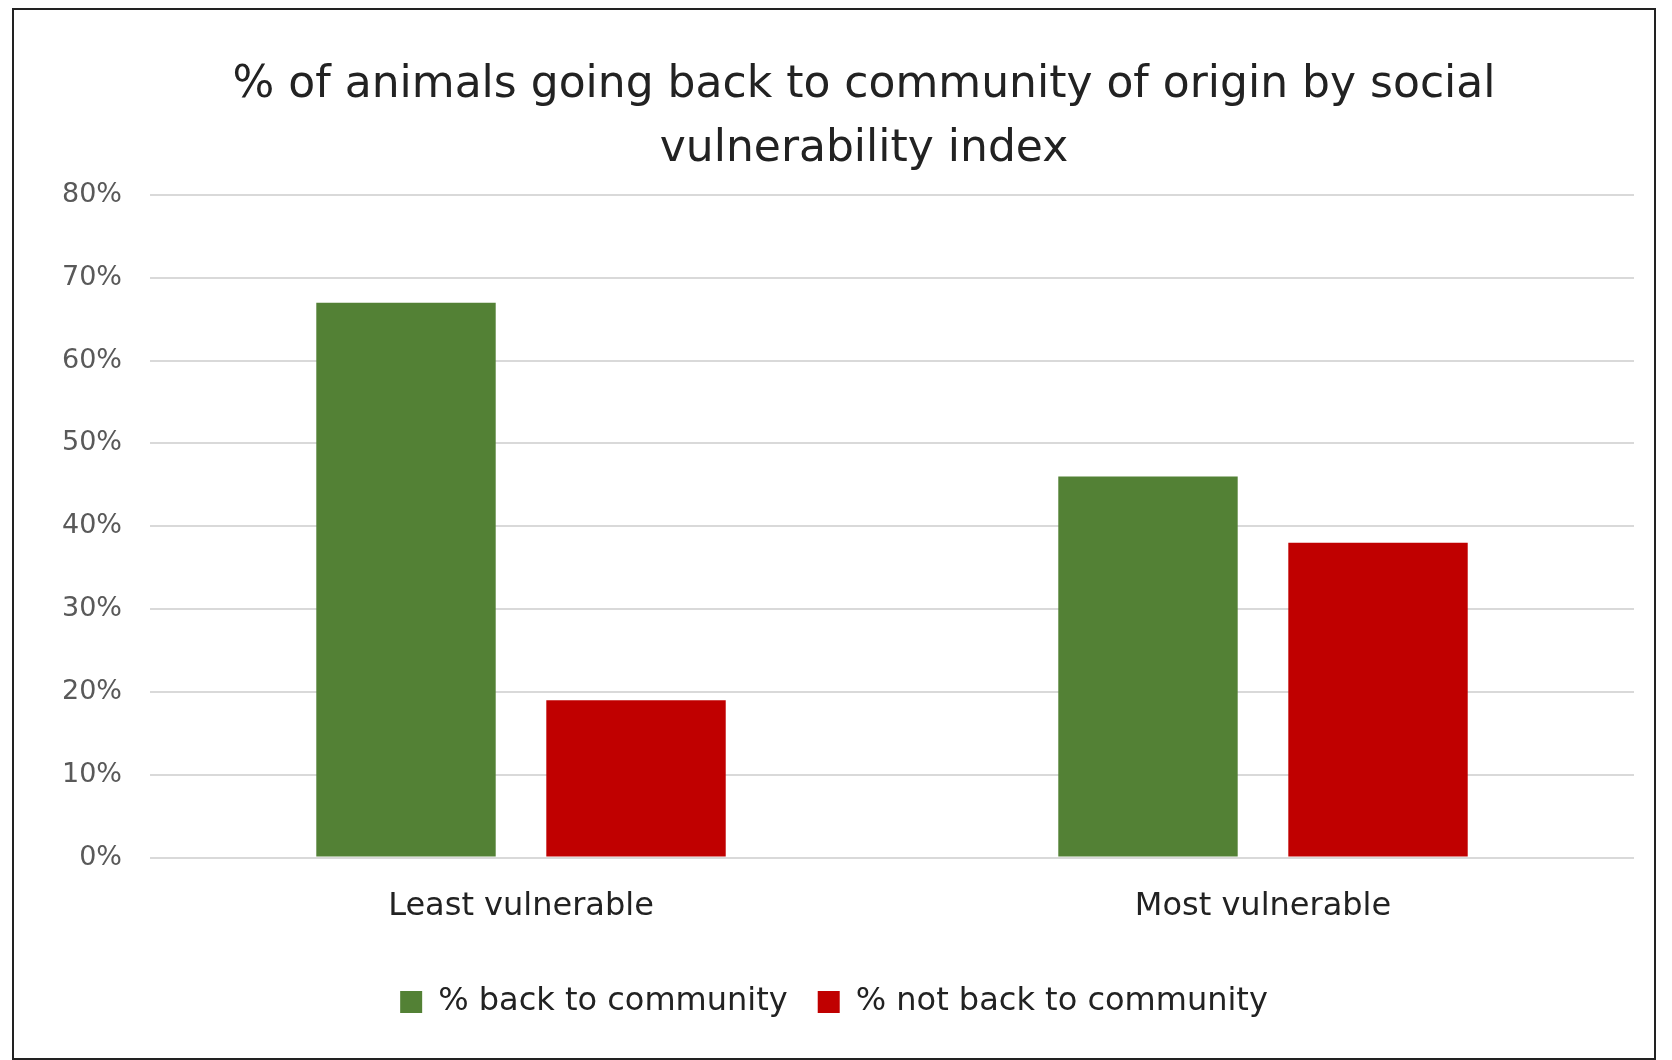 Image resolution: width=1672 pixels, height=1060 pixels. What do you see at coordinates (864, 114) in the screenshot?
I see `chart-title: % of animals going back to community of origin by social vulnerability index` at bounding box center [864, 114].